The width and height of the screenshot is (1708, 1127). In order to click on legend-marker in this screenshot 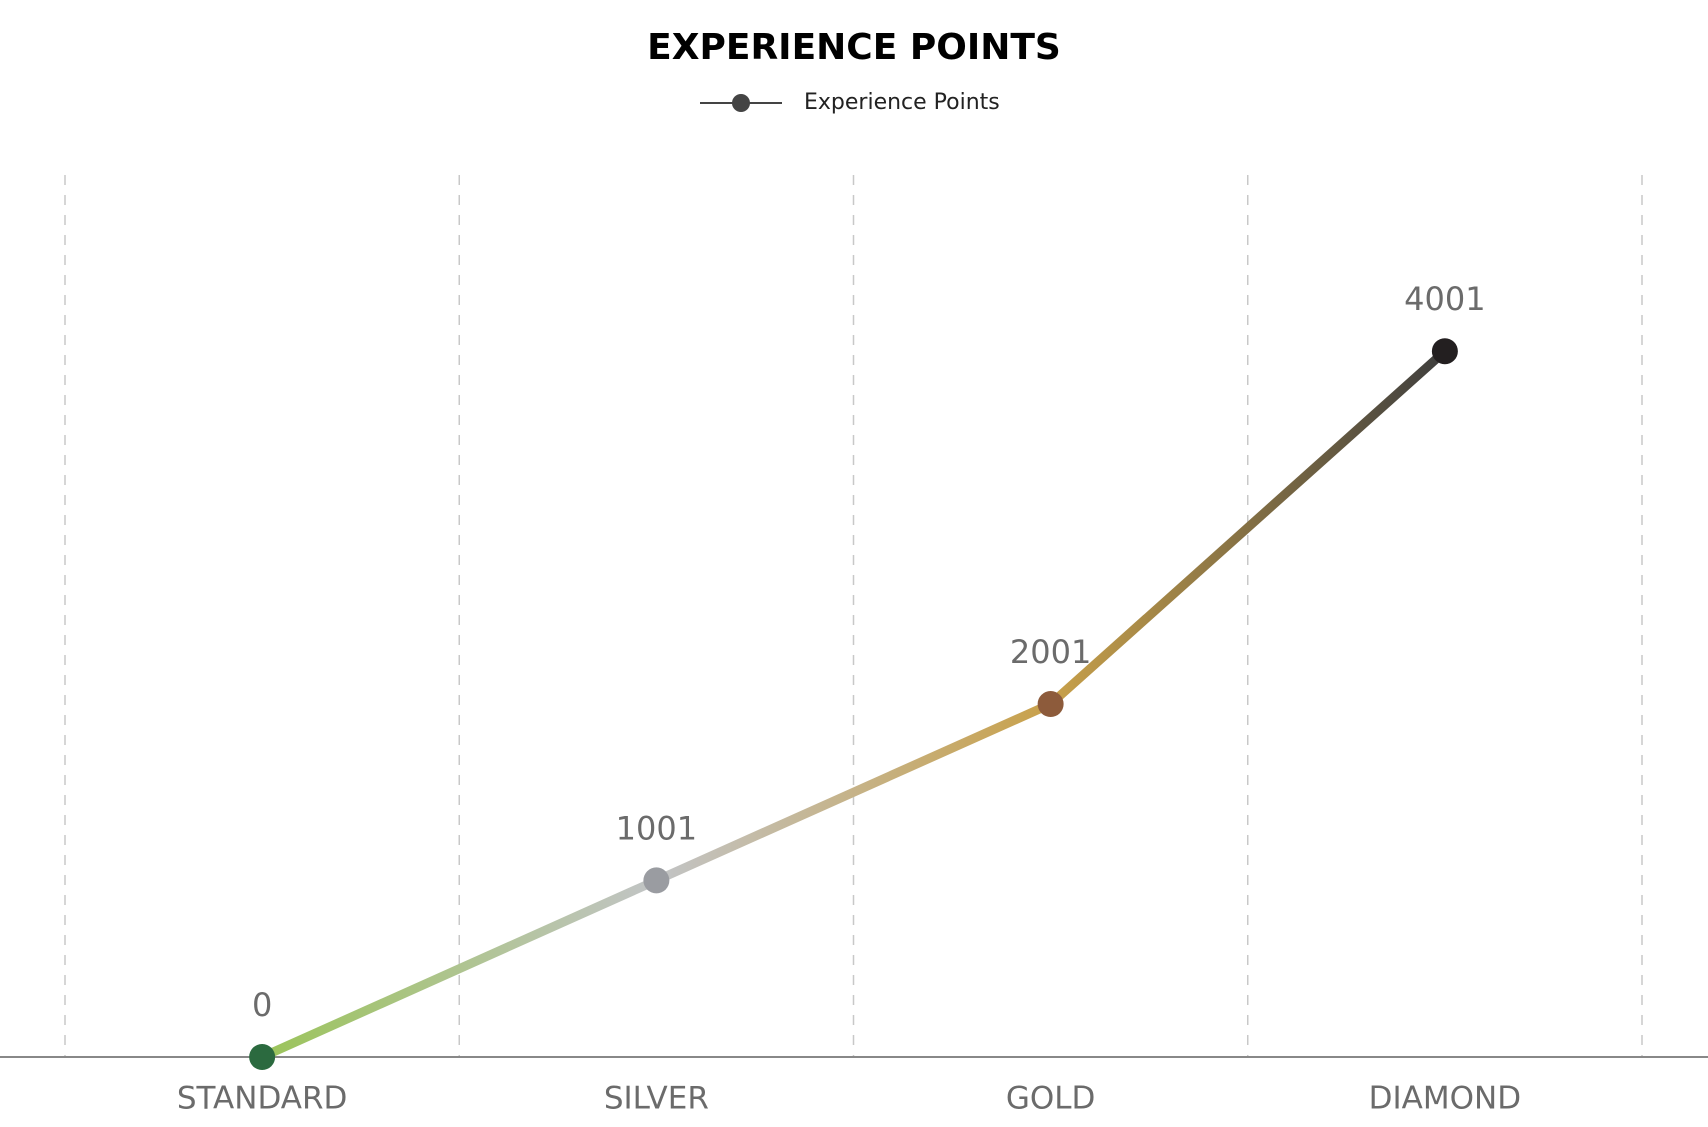, I will do `click(741, 103)`.